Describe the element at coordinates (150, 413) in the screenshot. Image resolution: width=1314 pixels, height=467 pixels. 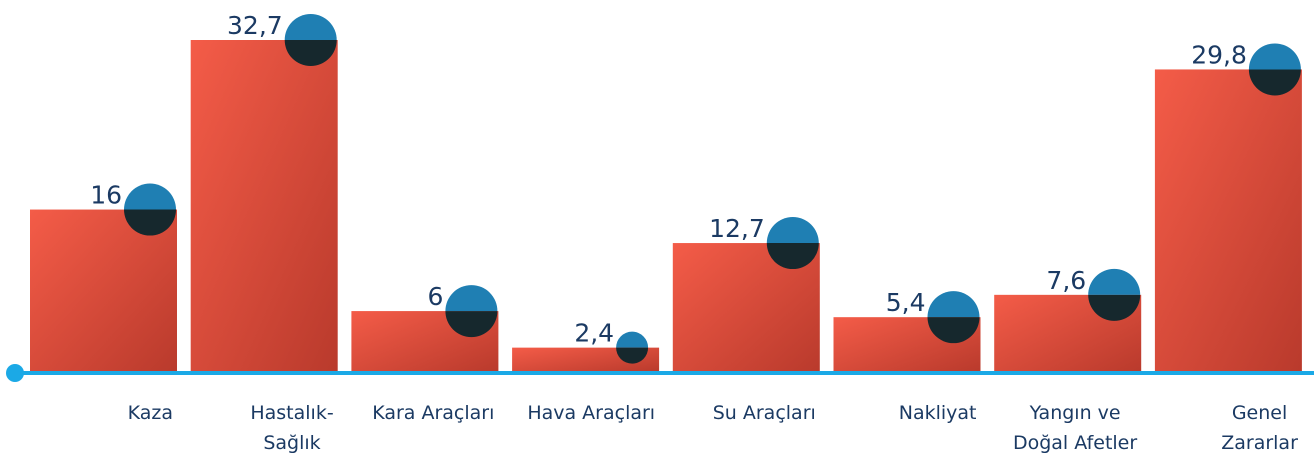
I see `x-tick-label: Kaza` at that location.